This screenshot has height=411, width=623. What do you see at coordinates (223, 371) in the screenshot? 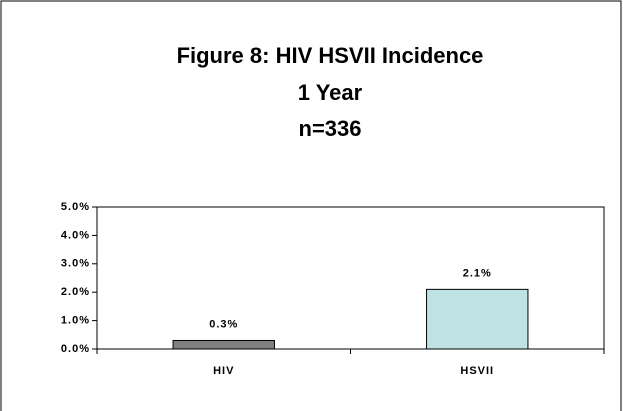
I see `x-tick-label: HIV` at bounding box center [223, 371].